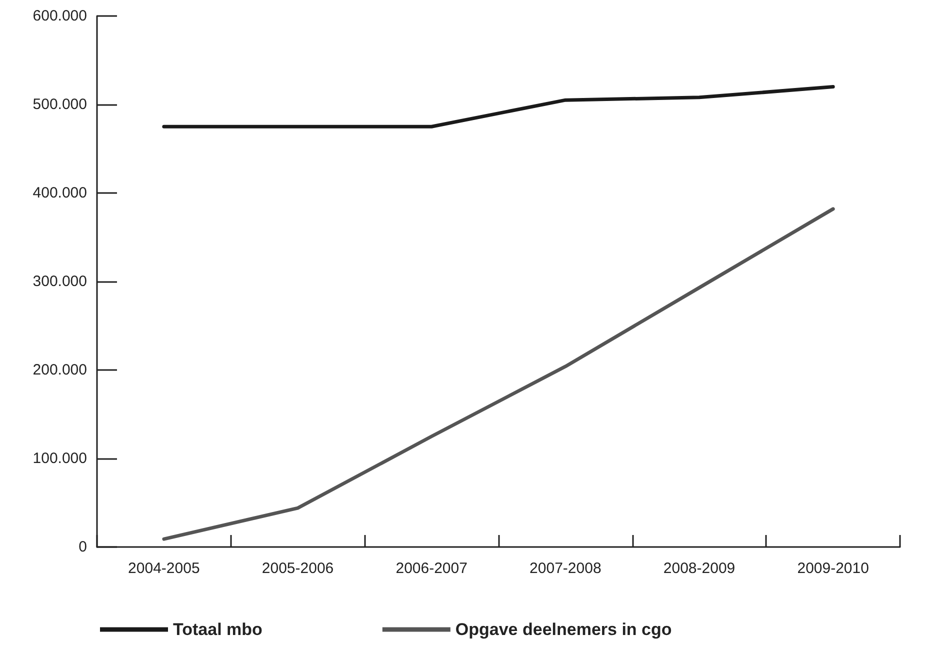  What do you see at coordinates (498, 106) in the screenshot?
I see `line-series` at bounding box center [498, 106].